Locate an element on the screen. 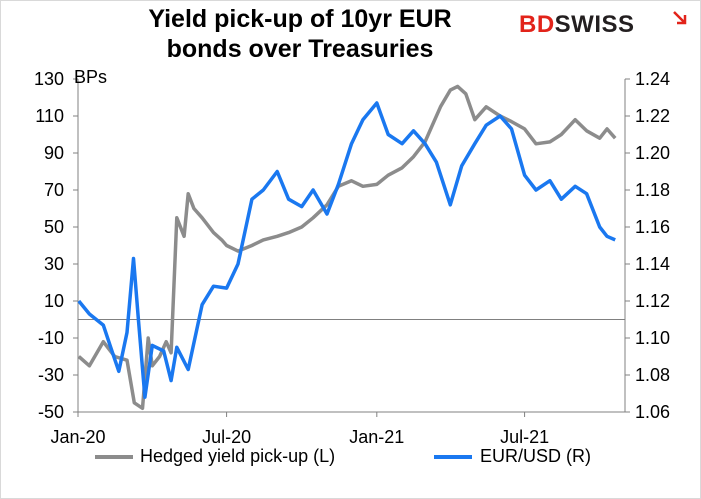 The height and width of the screenshot is (499, 701). left-tick-label: 130 is located at coordinates (49, 79).